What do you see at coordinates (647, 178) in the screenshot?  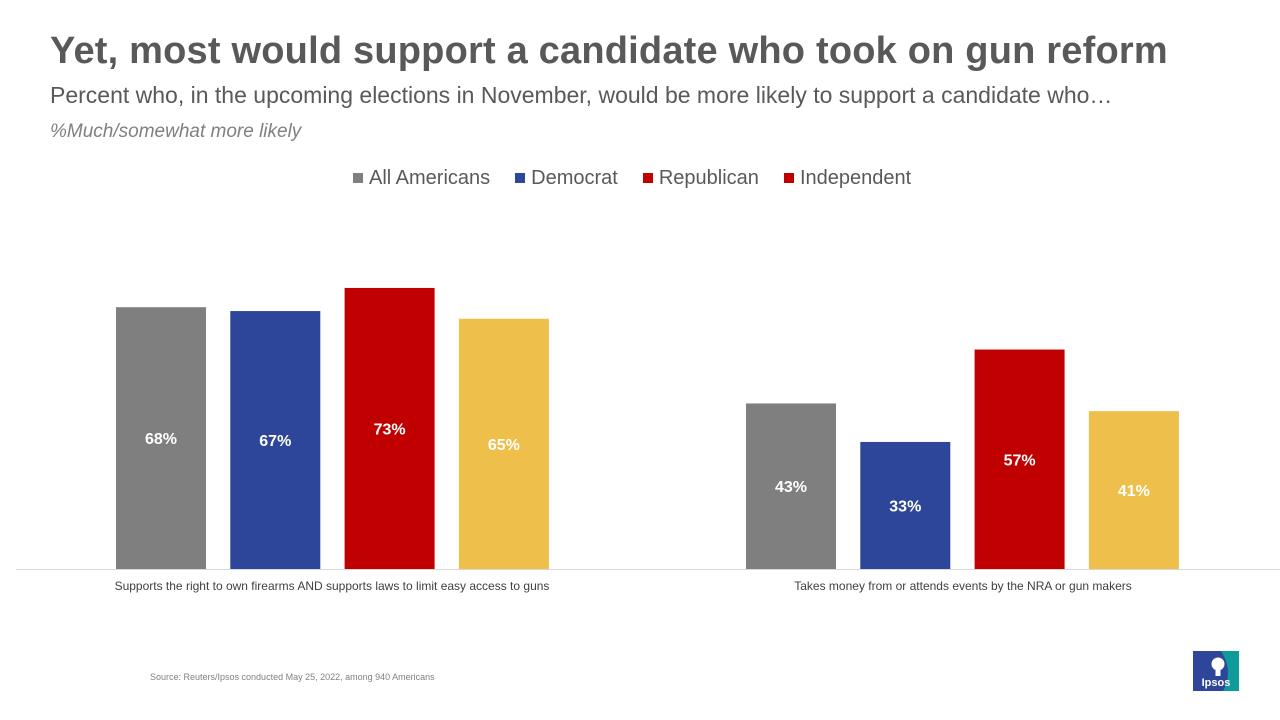 I see `legend-swatch-republican` at bounding box center [647, 178].